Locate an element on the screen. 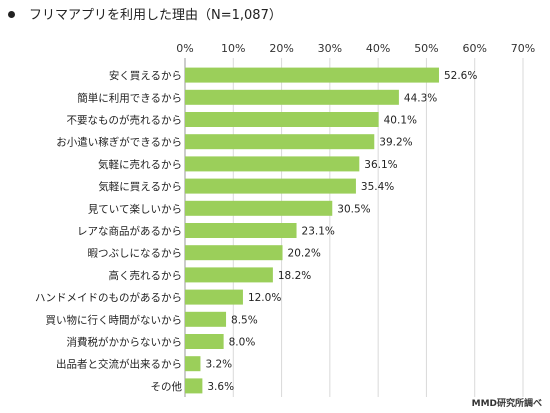 Image resolution: width=550 pixels, height=413 pixels. category-label: 気軽に売れるから is located at coordinates (140, 164).